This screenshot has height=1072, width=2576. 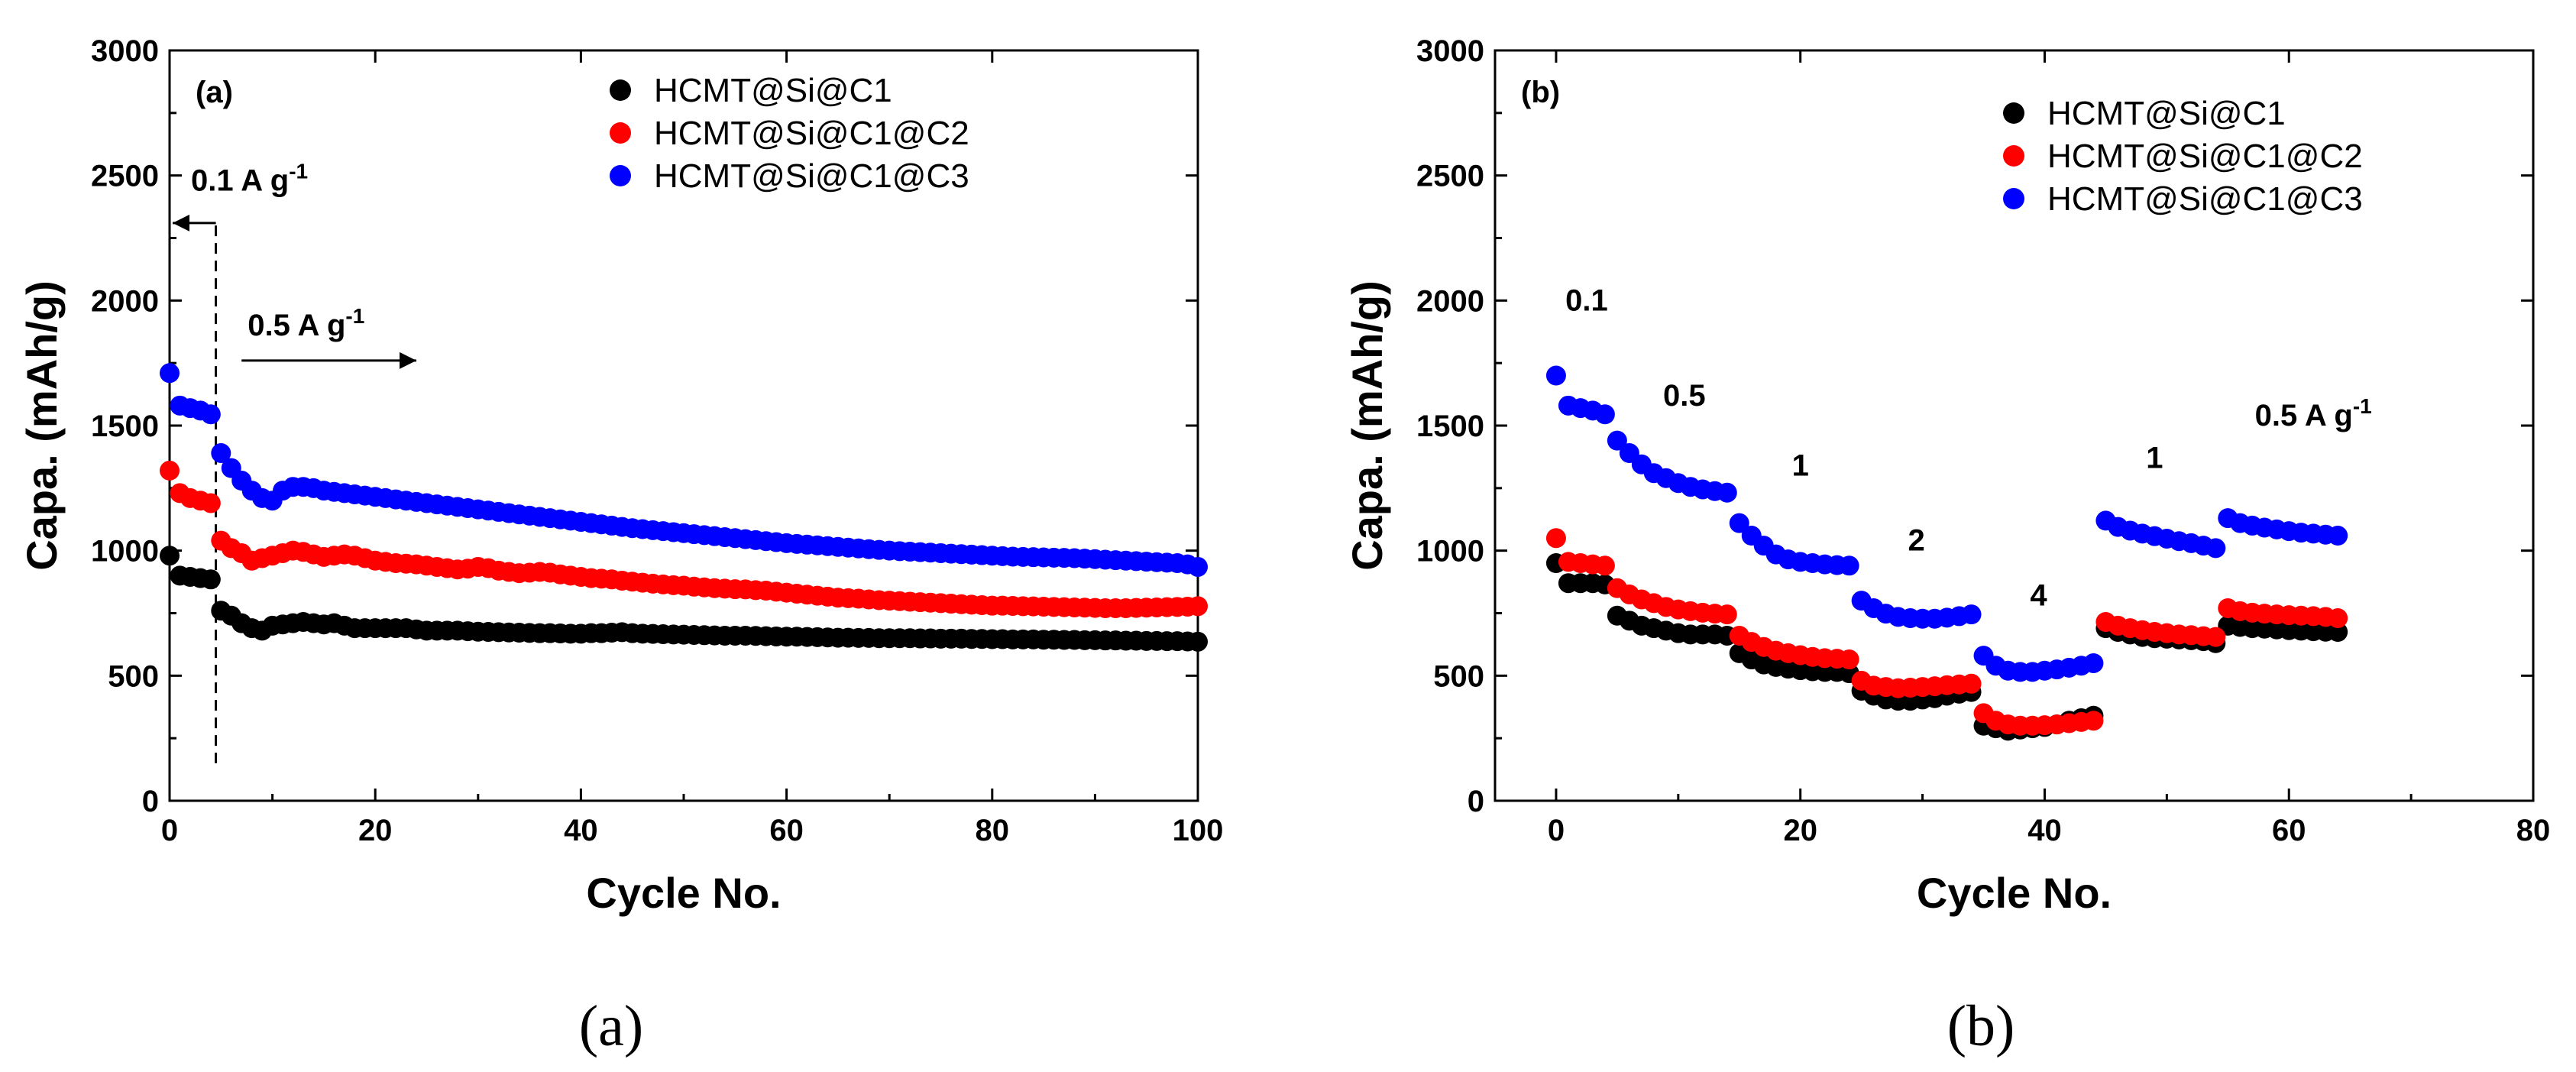 I want to click on panel-tag: (b), so click(x=1540, y=92).